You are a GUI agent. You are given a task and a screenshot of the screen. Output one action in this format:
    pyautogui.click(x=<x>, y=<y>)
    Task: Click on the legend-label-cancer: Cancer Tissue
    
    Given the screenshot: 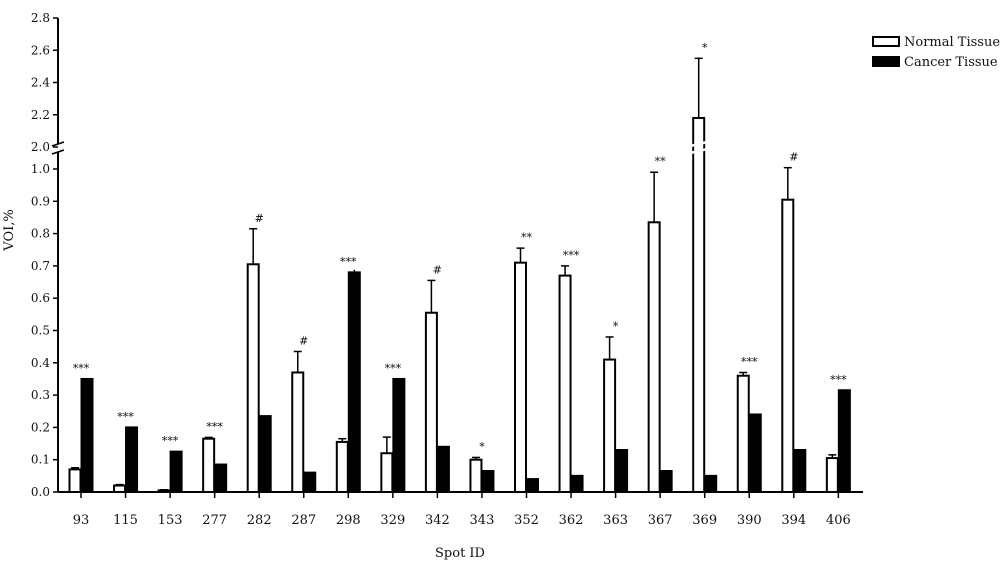 What is the action you would take?
    pyautogui.click(x=951, y=62)
    